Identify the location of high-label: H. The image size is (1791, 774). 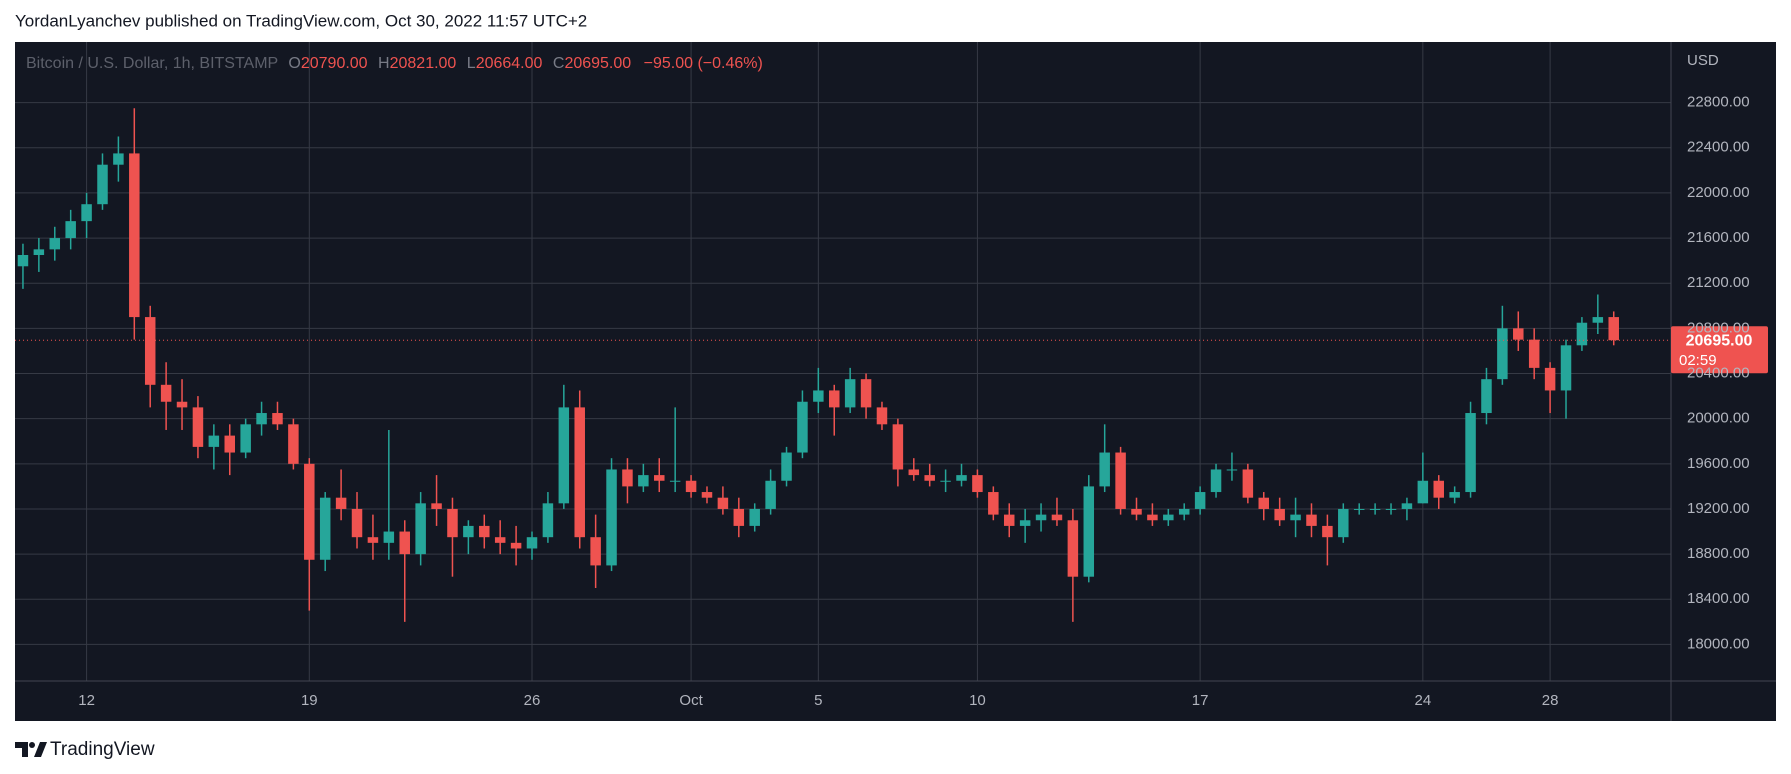
(384, 63).